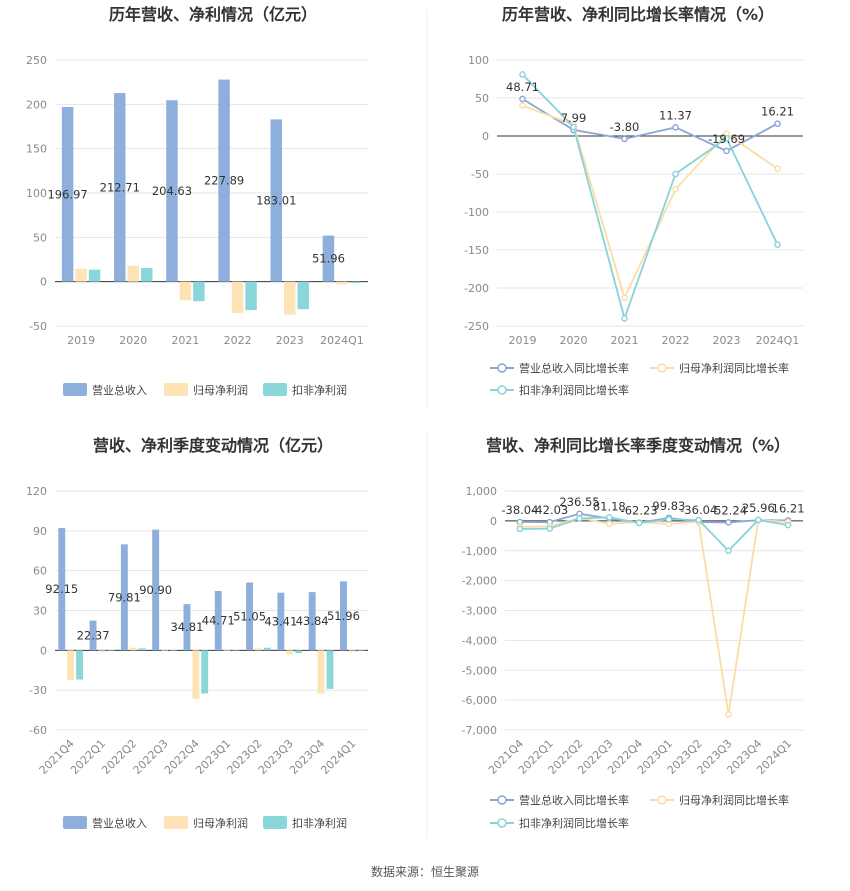 The image size is (850, 891). What do you see at coordinates (698, 510) in the screenshot?
I see `data-label: -36.04` at bounding box center [698, 510].